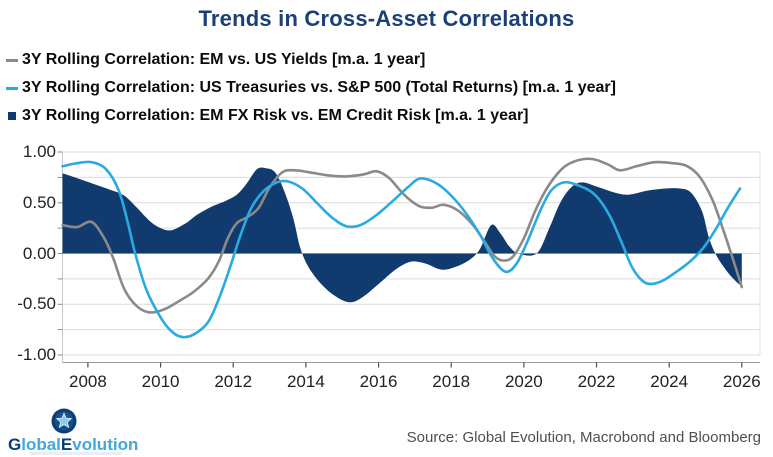  Describe the element at coordinates (669, 381) in the screenshot. I see `x-tick-label: 2024` at that location.